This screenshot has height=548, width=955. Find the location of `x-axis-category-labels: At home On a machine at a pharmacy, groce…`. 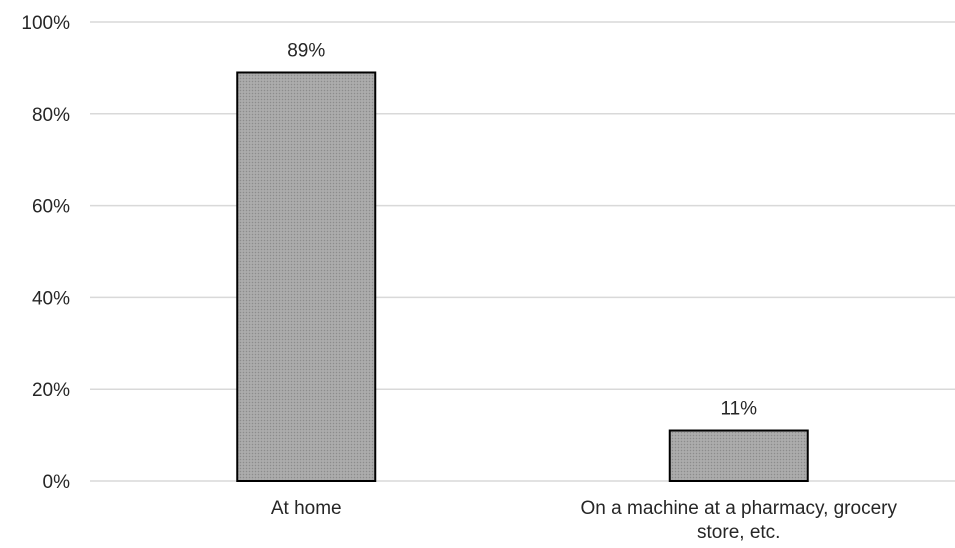

x-axis-category-labels: At home On a machine at a pharmacy, groce… is located at coordinates (584, 520).